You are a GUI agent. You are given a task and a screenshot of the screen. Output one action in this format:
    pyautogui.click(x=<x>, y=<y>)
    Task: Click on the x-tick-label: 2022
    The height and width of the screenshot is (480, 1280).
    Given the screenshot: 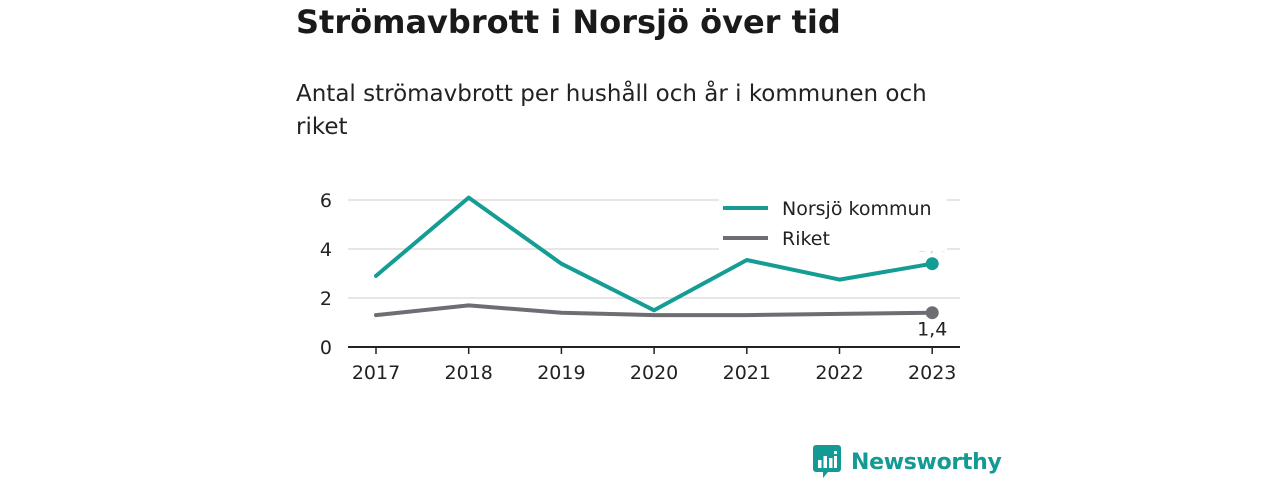 What is the action you would take?
    pyautogui.click(x=839, y=373)
    